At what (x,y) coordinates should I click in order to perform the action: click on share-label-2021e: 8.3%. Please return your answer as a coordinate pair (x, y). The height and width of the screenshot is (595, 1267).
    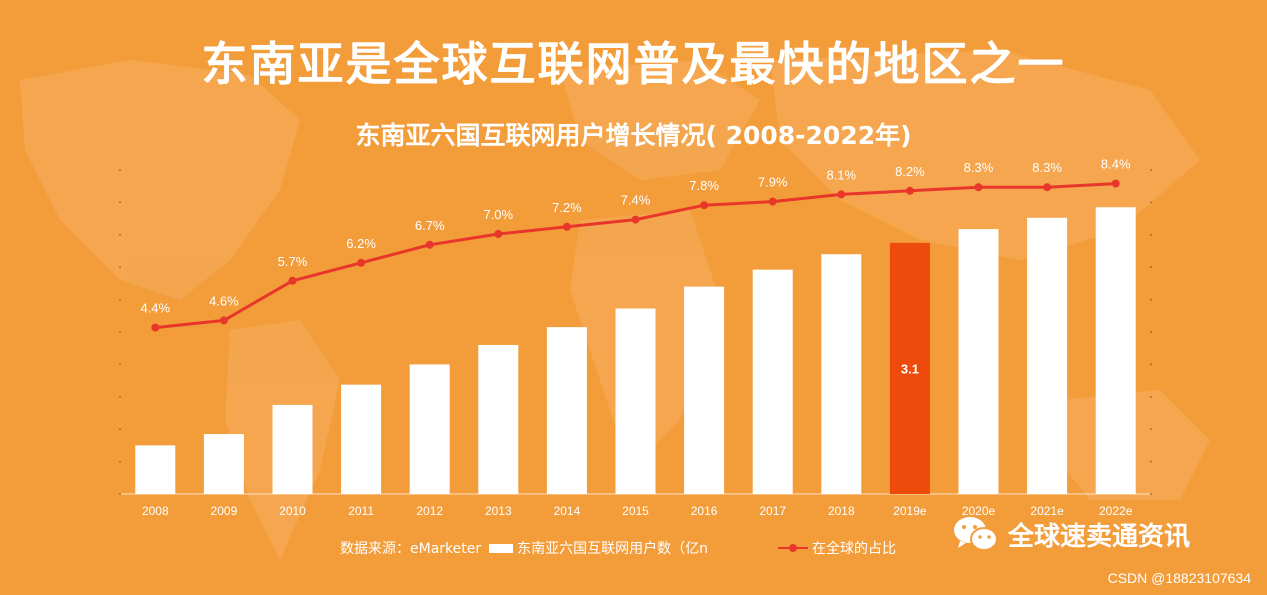
    Looking at the image, I should click on (1047, 167).